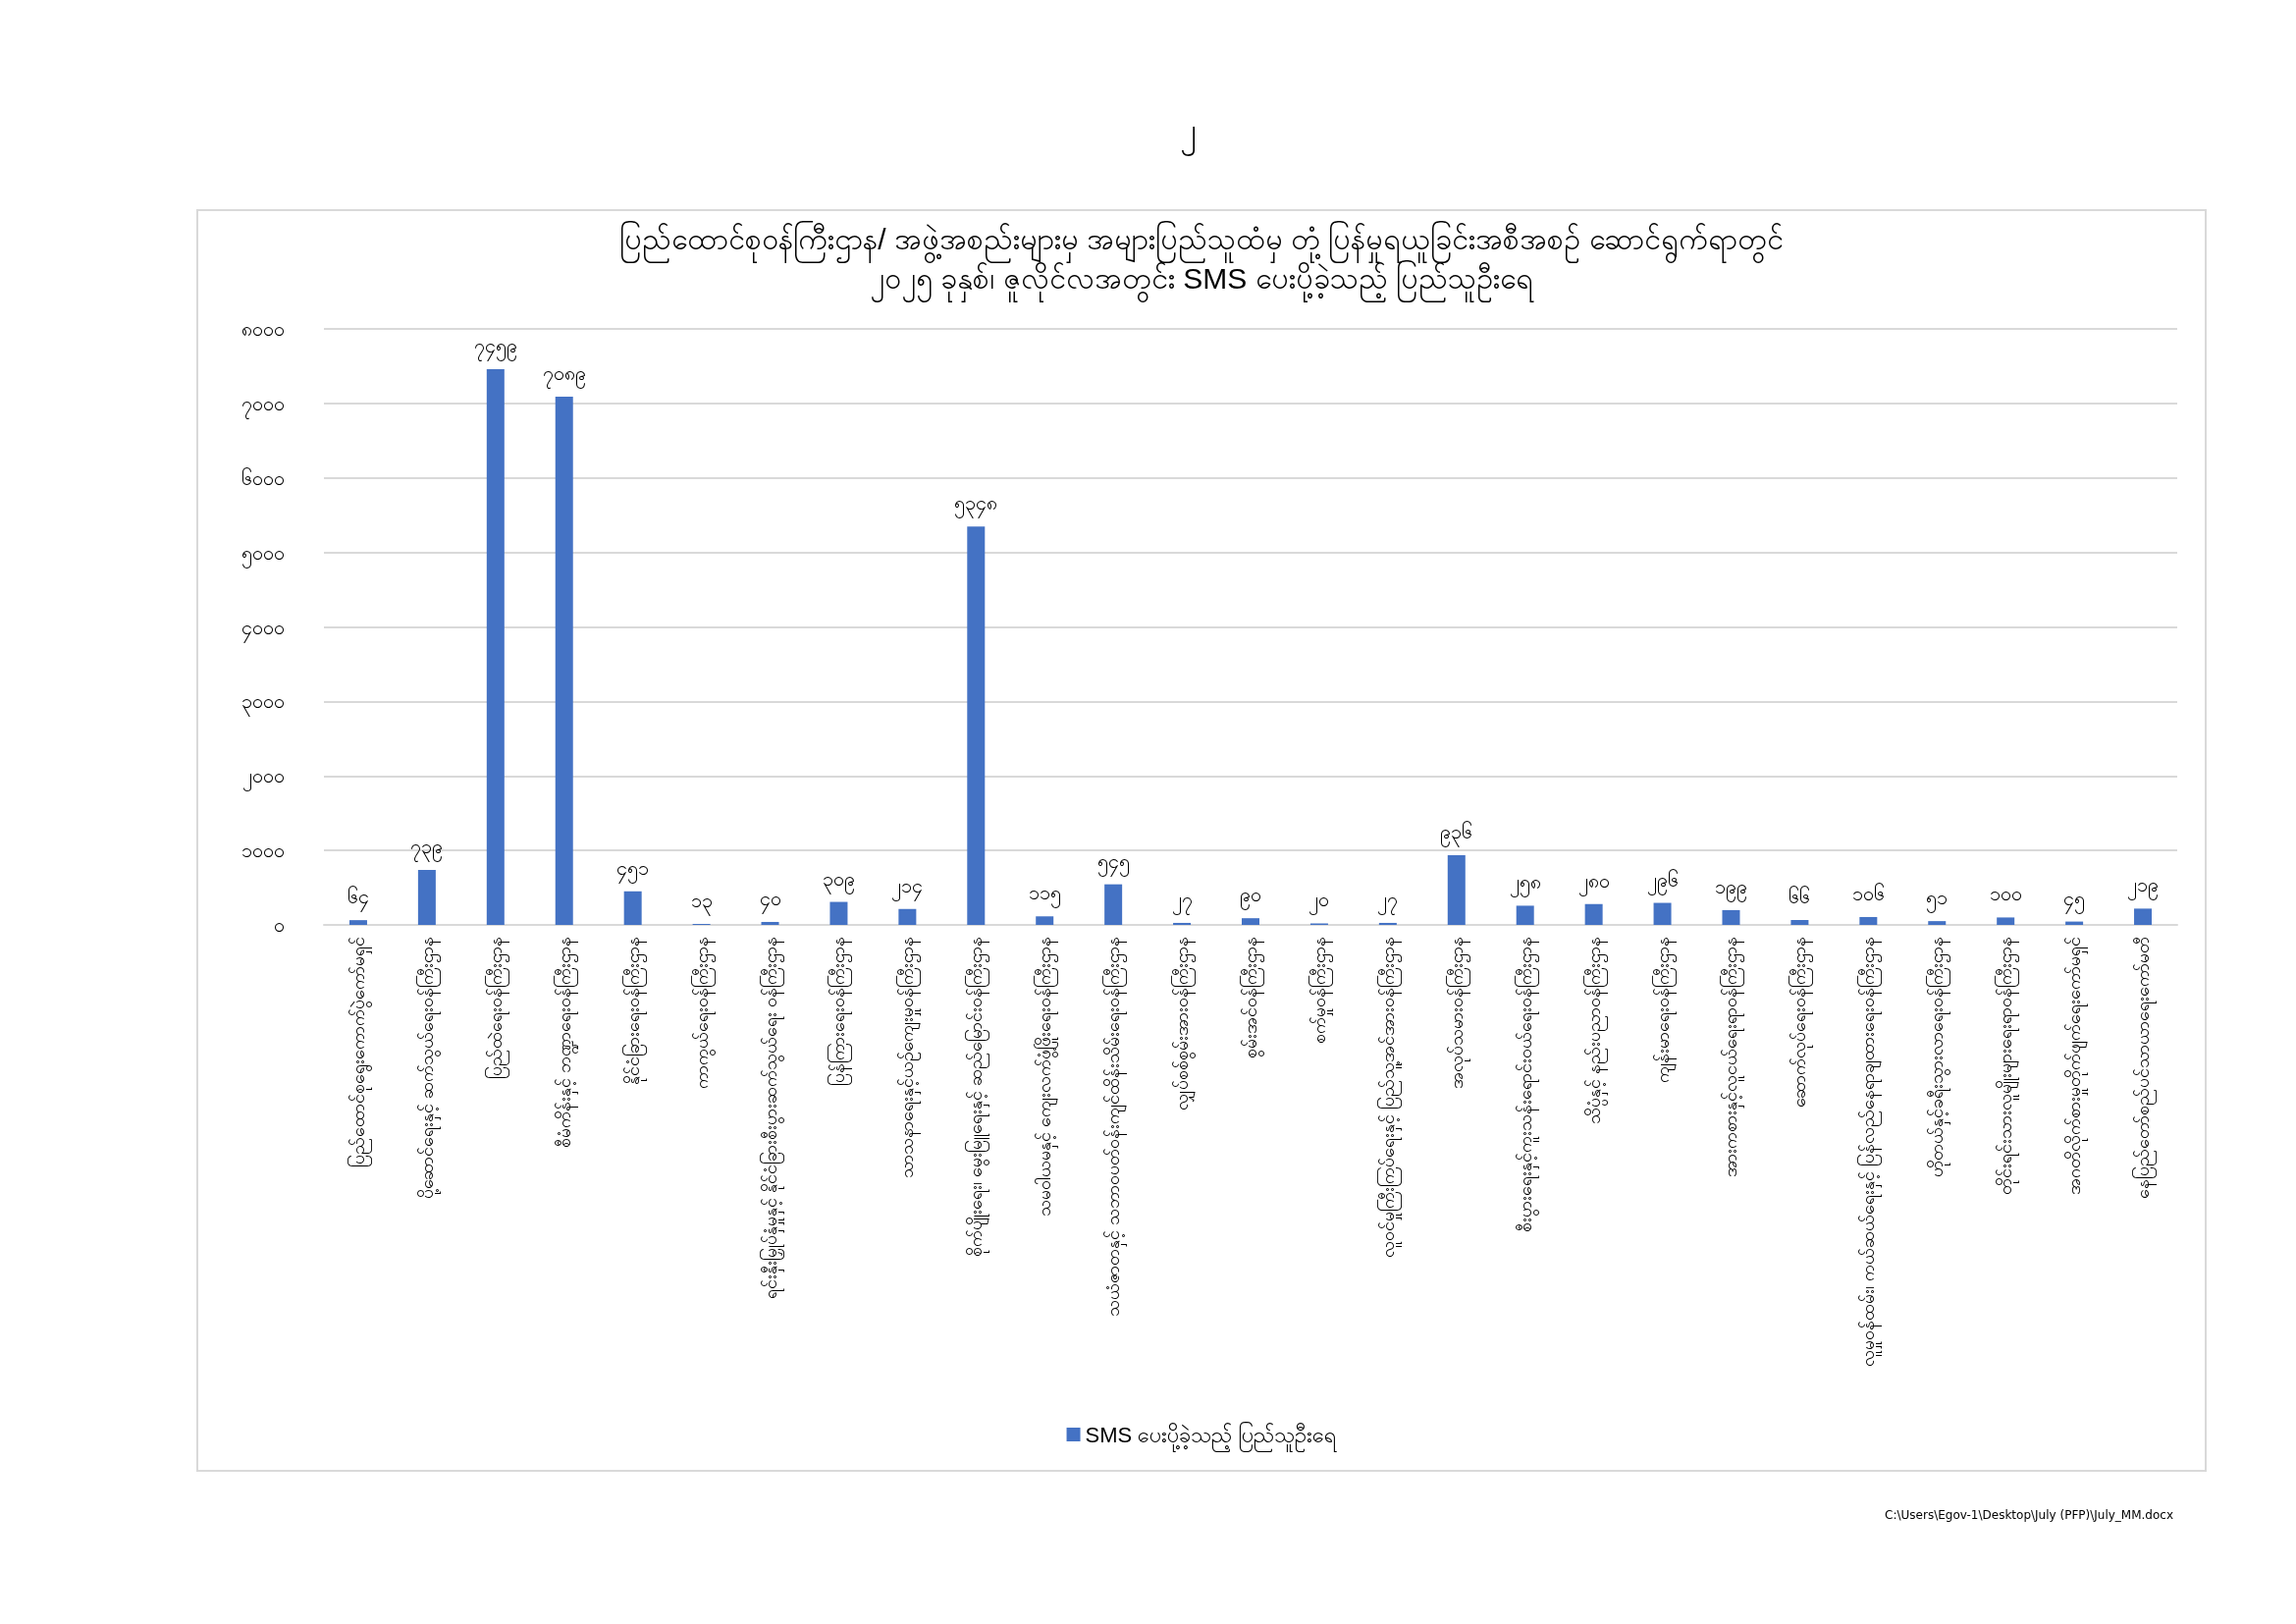 The image size is (2296, 1624). Describe the element at coordinates (703, 1013) in the screenshot. I see `x-tick-label: ကာကွယ်ရေးဝန်ကြီးဌာန` at that location.